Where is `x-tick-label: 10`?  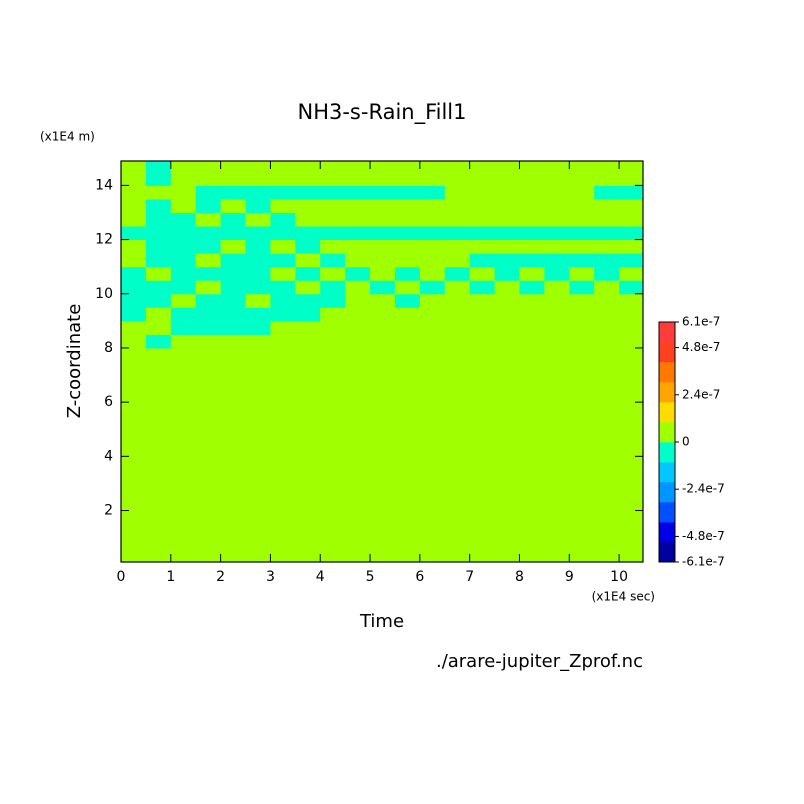 x-tick-label: 10 is located at coordinates (619, 577).